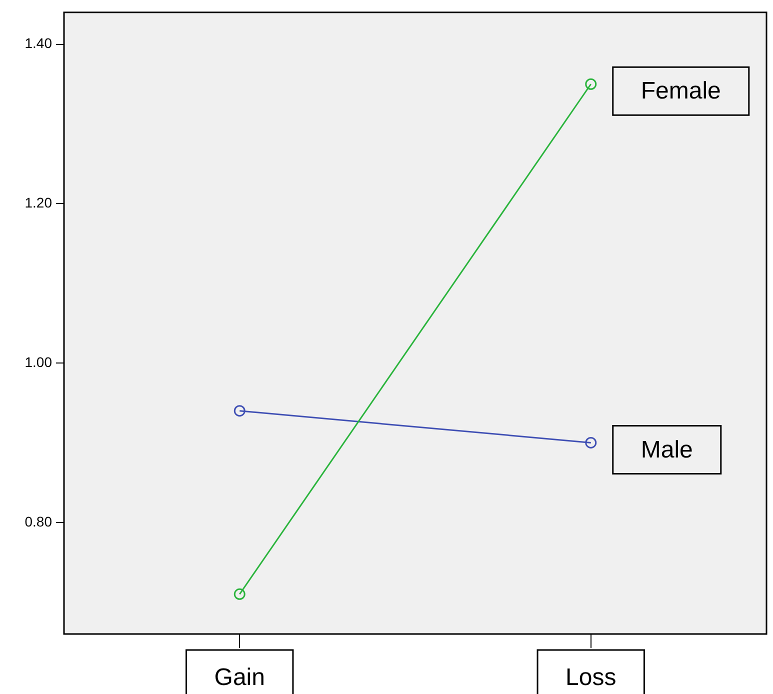  What do you see at coordinates (239, 678) in the screenshot?
I see `x-tick-label: Gain` at bounding box center [239, 678].